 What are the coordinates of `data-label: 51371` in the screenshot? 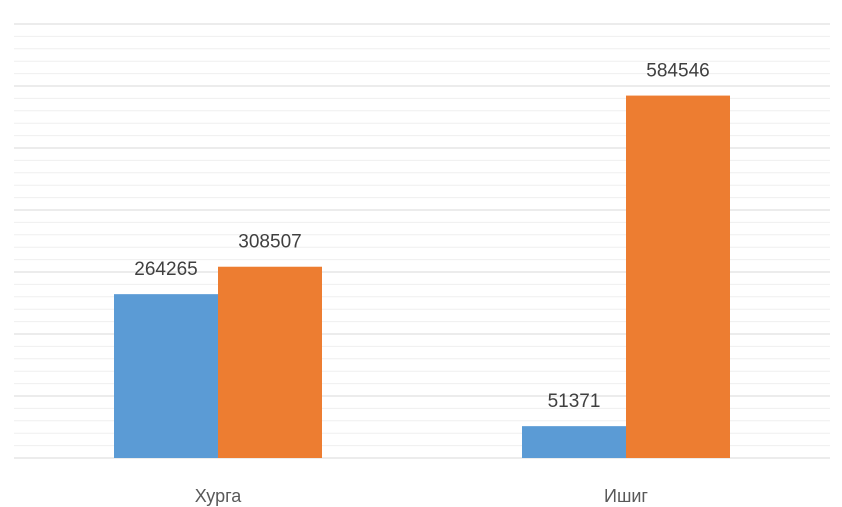 It's located at (574, 401).